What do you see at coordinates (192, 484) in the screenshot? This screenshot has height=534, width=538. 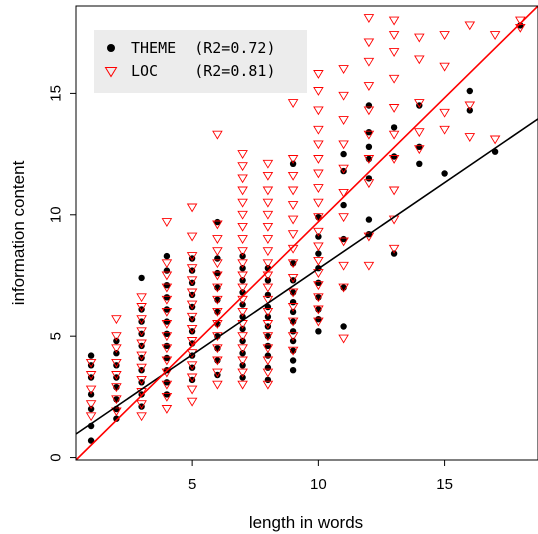 I see `x-tick-label: 5` at bounding box center [192, 484].